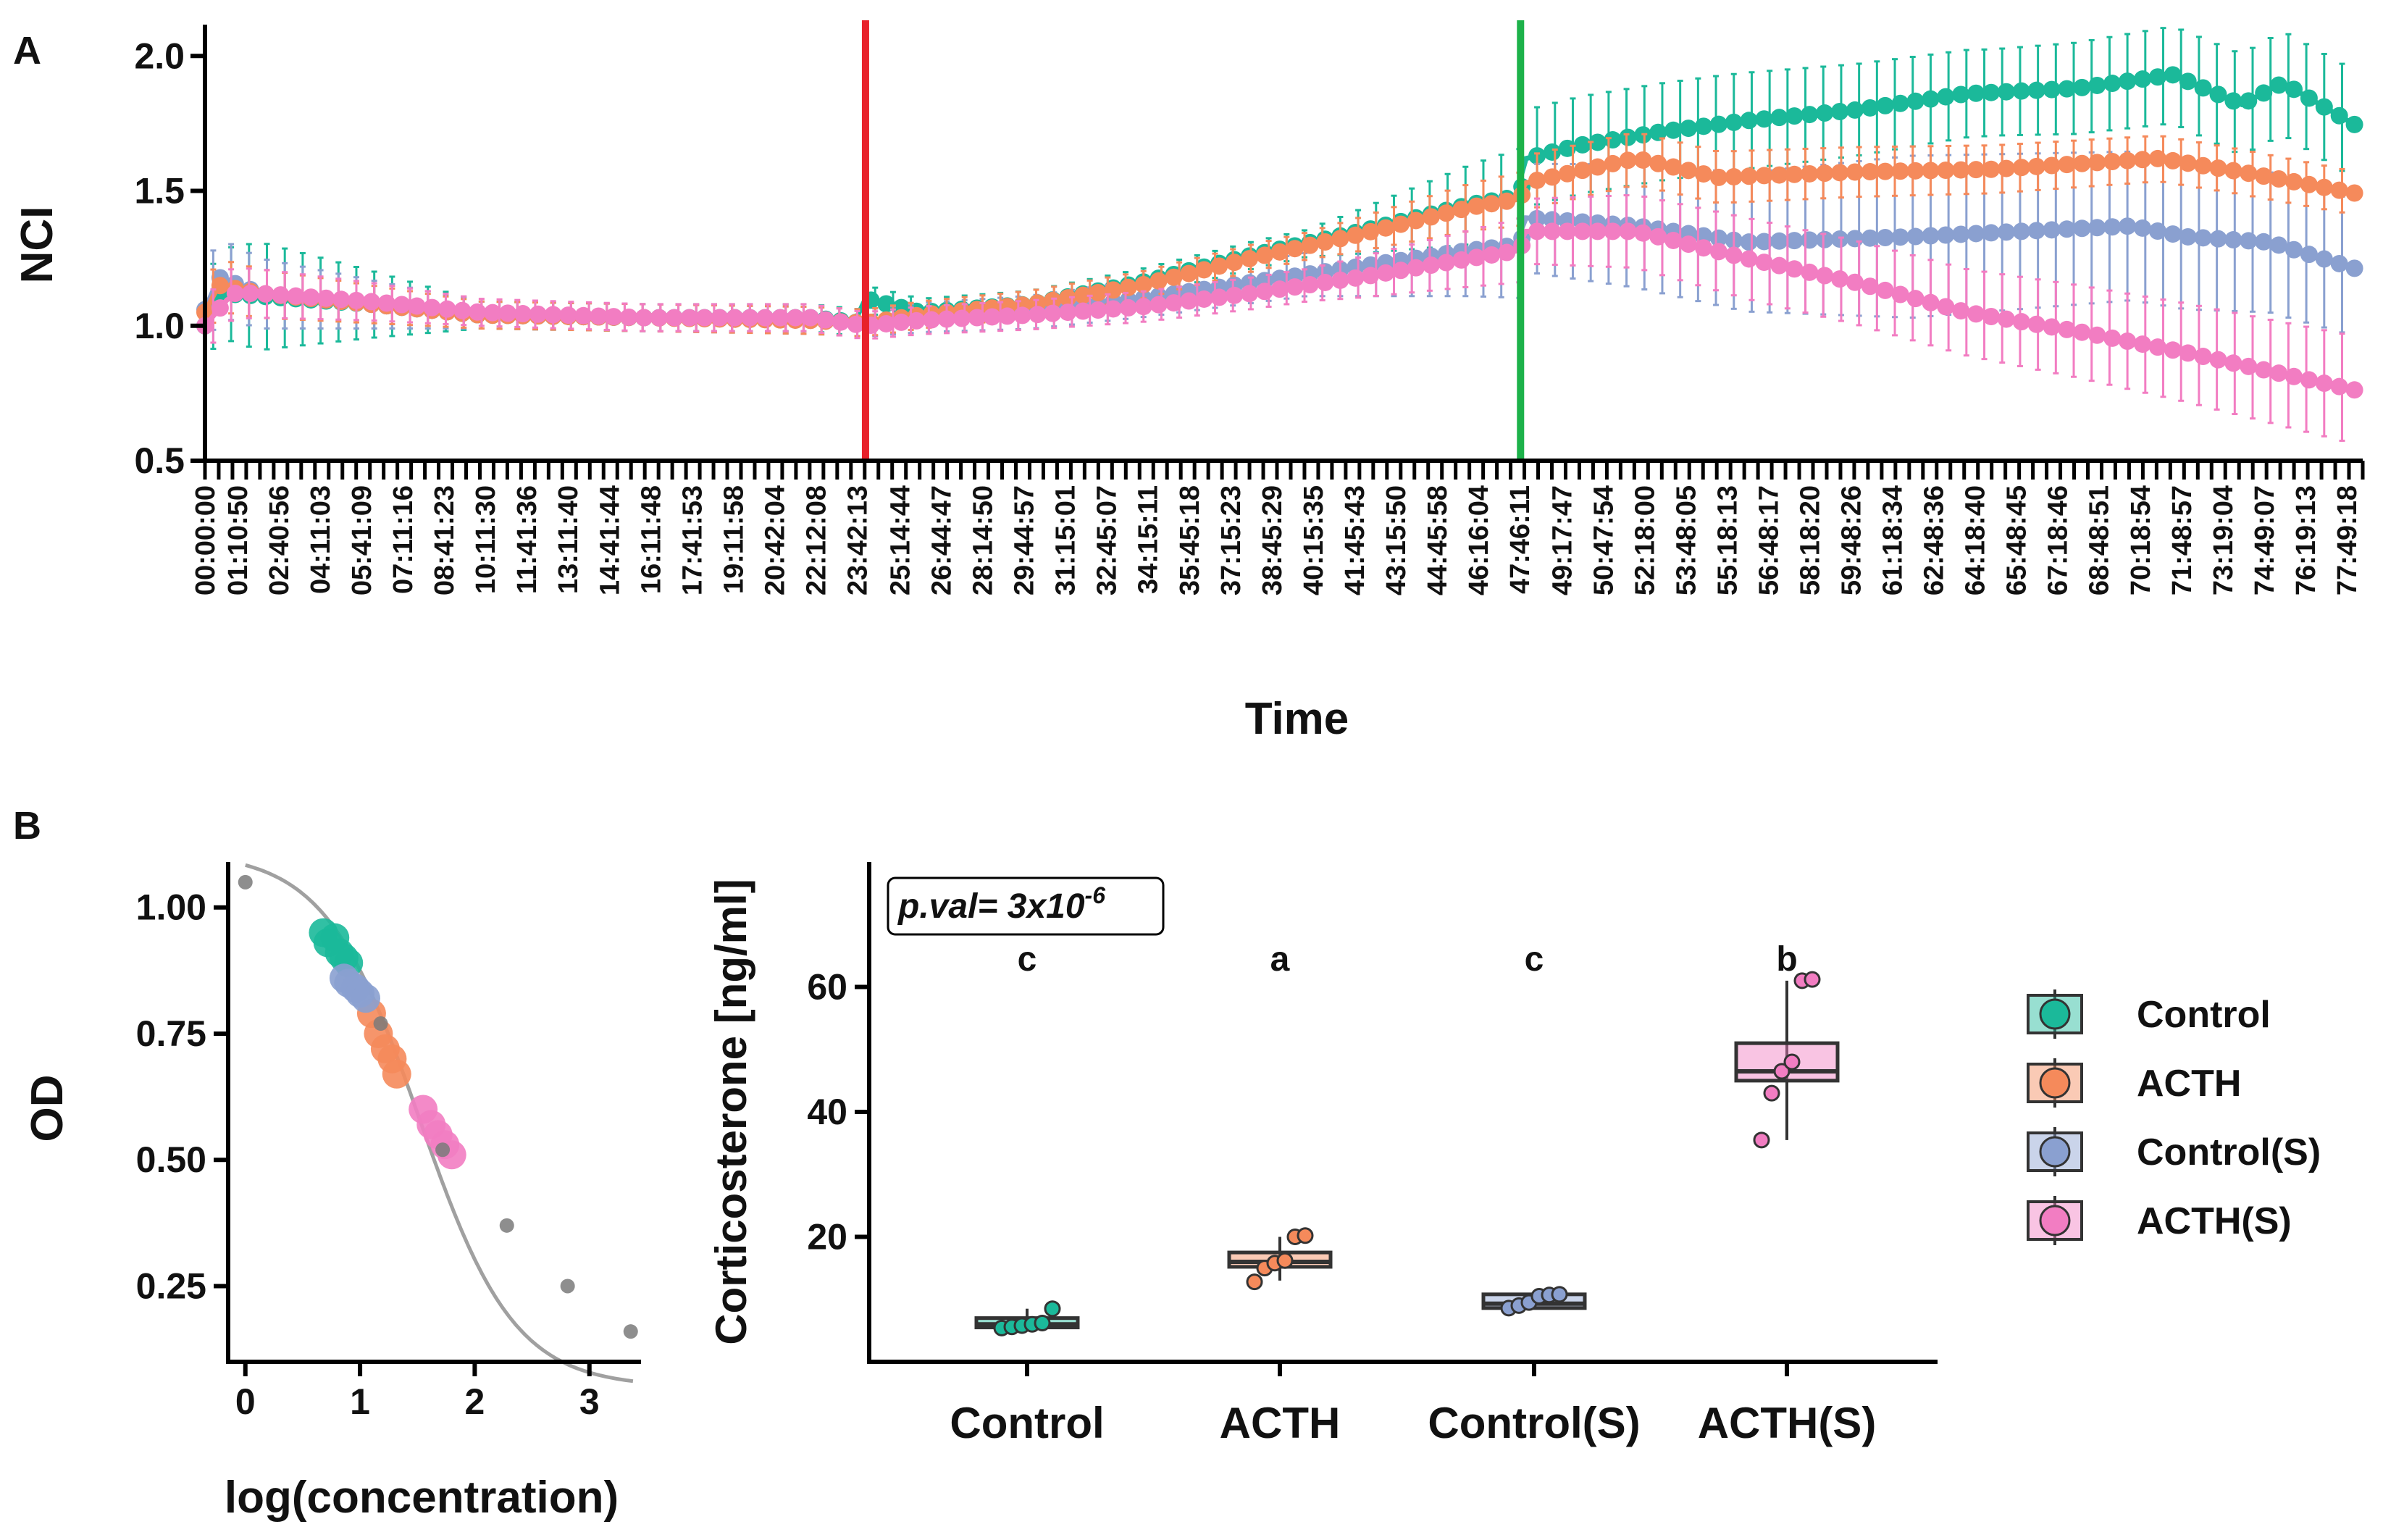  What do you see at coordinates (2017, 540) in the screenshot?
I see `x-tick-label: 65:48:45` at bounding box center [2017, 540].